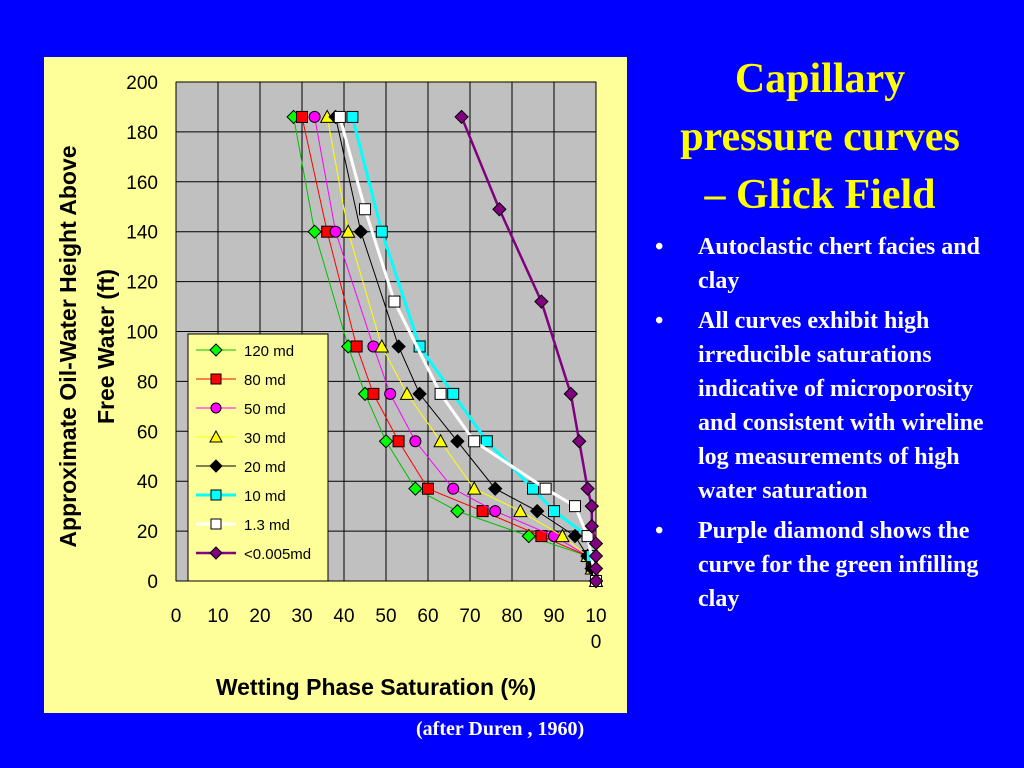 The height and width of the screenshot is (768, 1024). I want to click on legend-label: 10 md, so click(265, 496).